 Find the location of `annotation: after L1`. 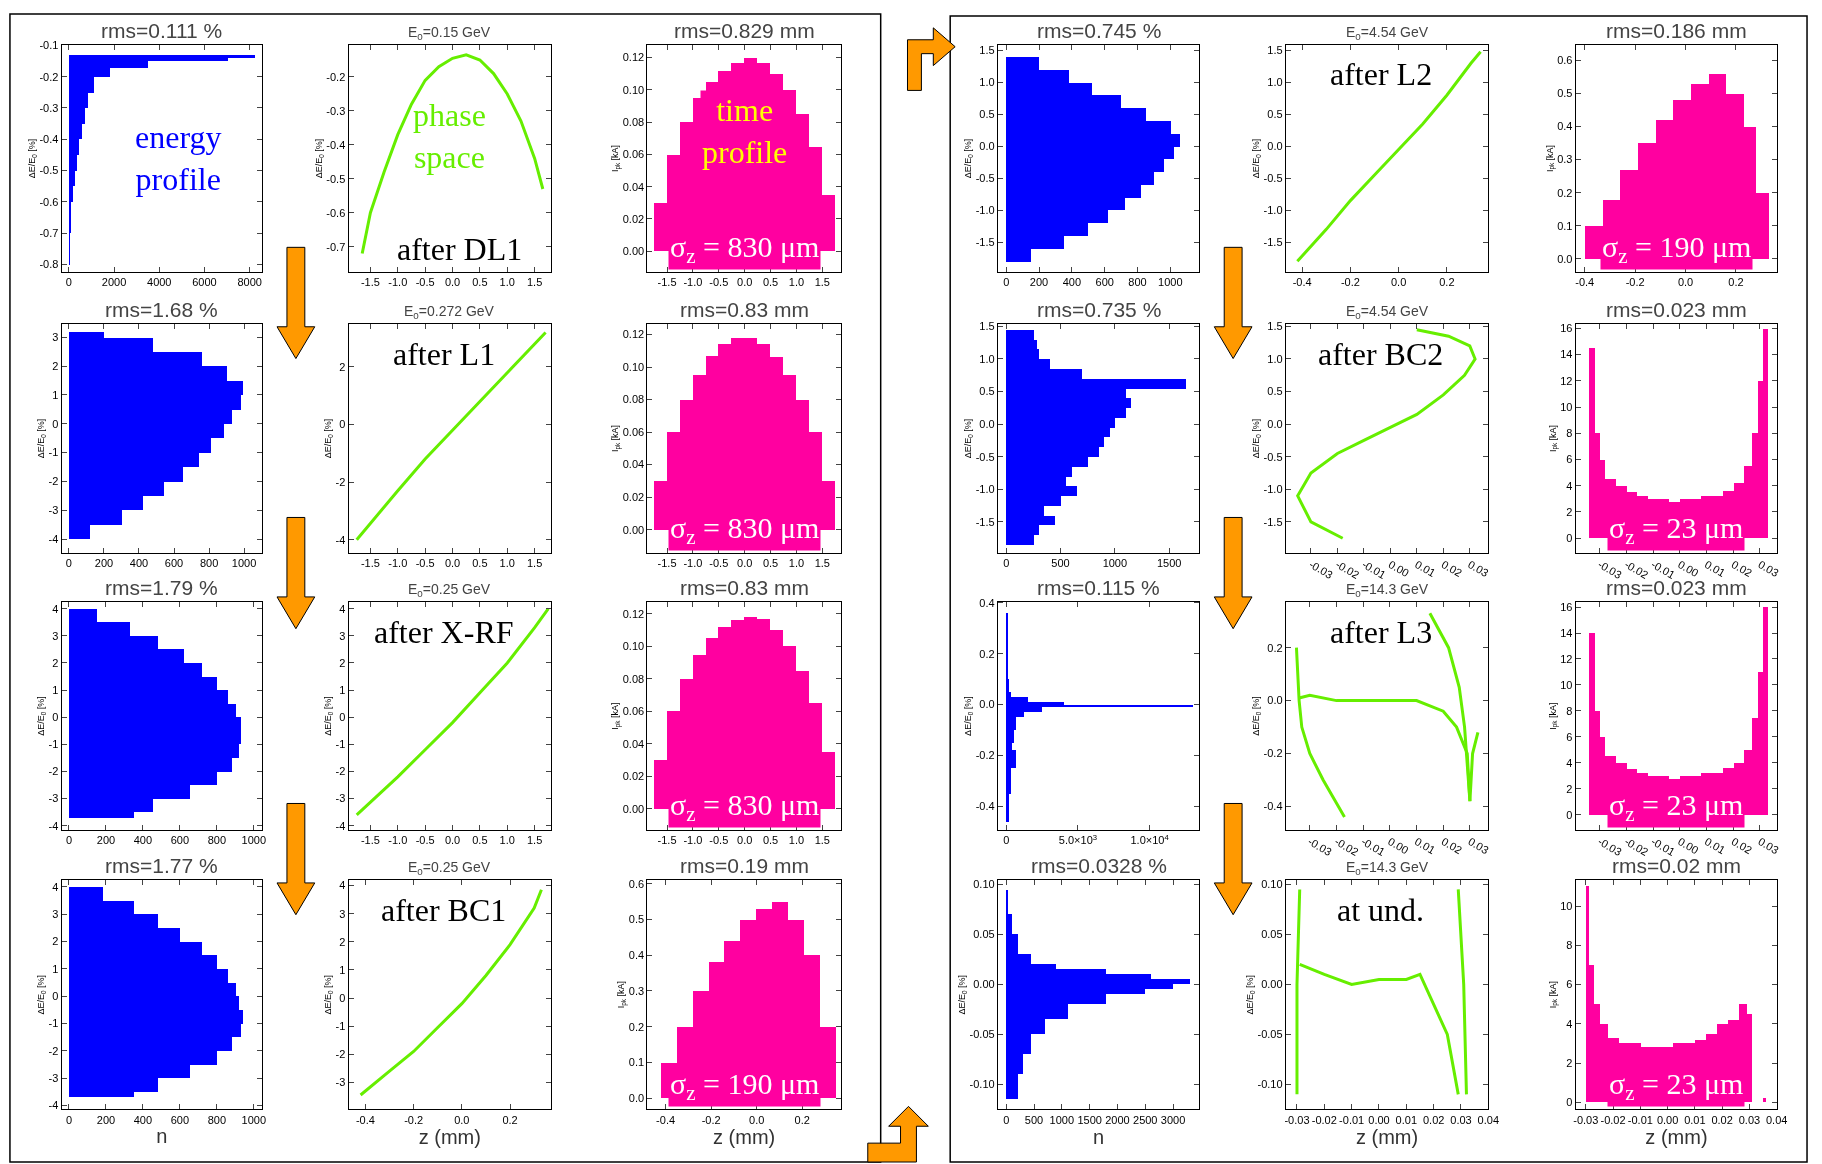

annotation: after L1 is located at coordinates (444, 354).